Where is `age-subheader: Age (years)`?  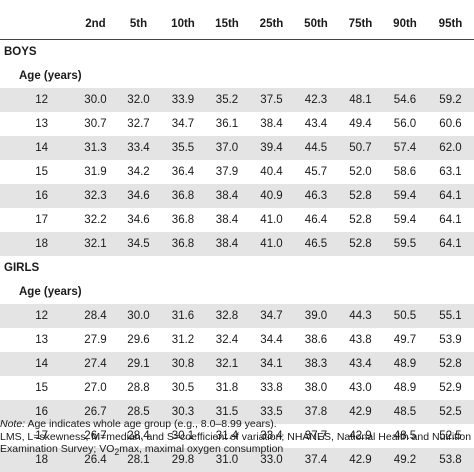 age-subheader: Age (years) is located at coordinates (237, 292).